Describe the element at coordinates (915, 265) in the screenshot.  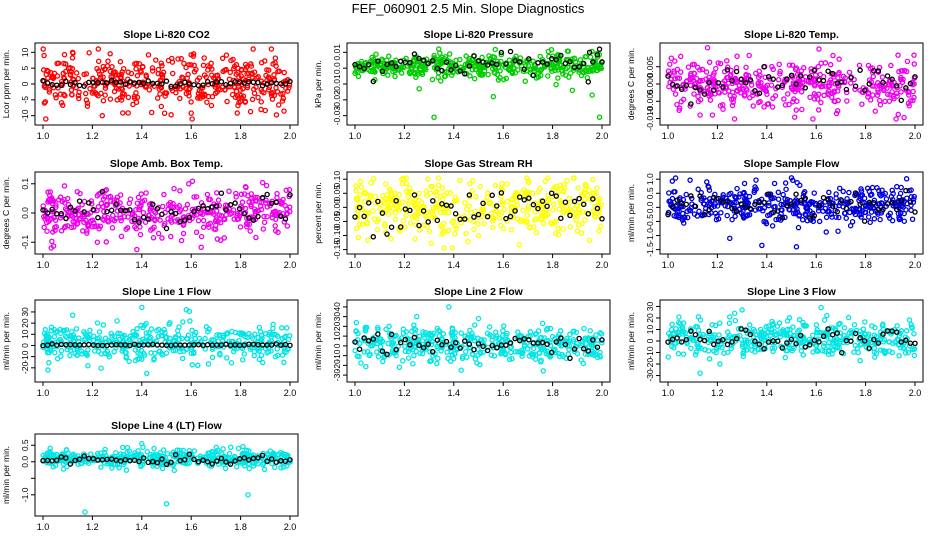
I see `x-tick-label: 2.0` at that location.